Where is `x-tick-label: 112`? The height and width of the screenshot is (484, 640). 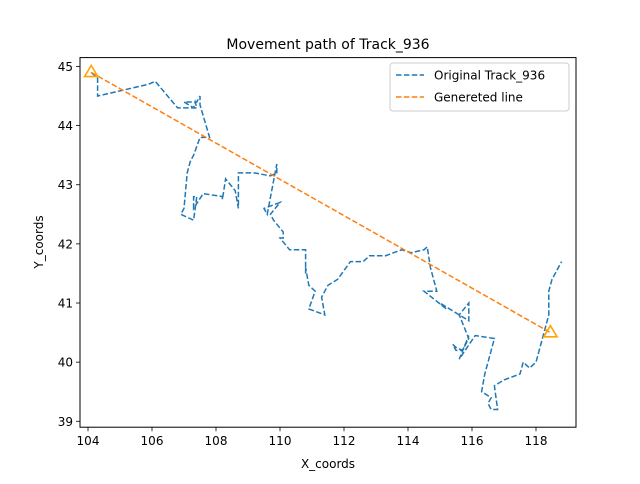 x-tick-label: 112 is located at coordinates (344, 441).